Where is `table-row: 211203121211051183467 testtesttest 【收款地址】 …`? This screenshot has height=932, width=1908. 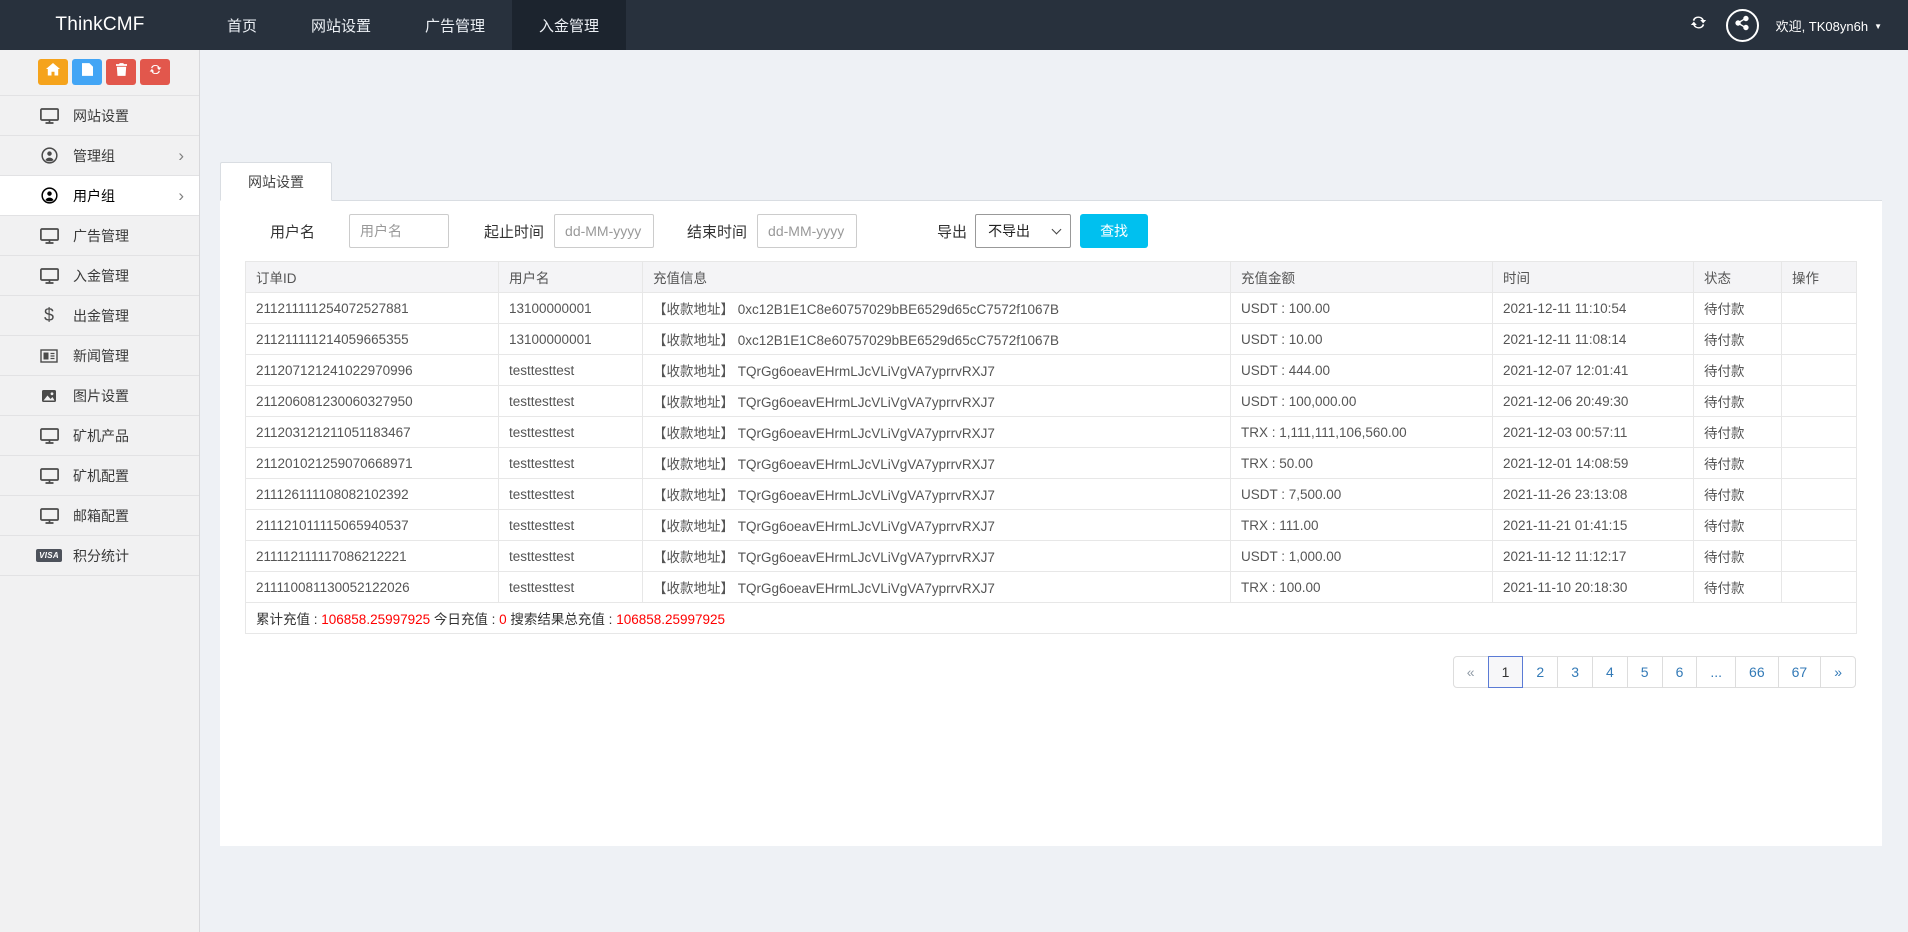 table-row: 211203121211051183467 testtesttest 【收款地址】 … is located at coordinates (1051, 432).